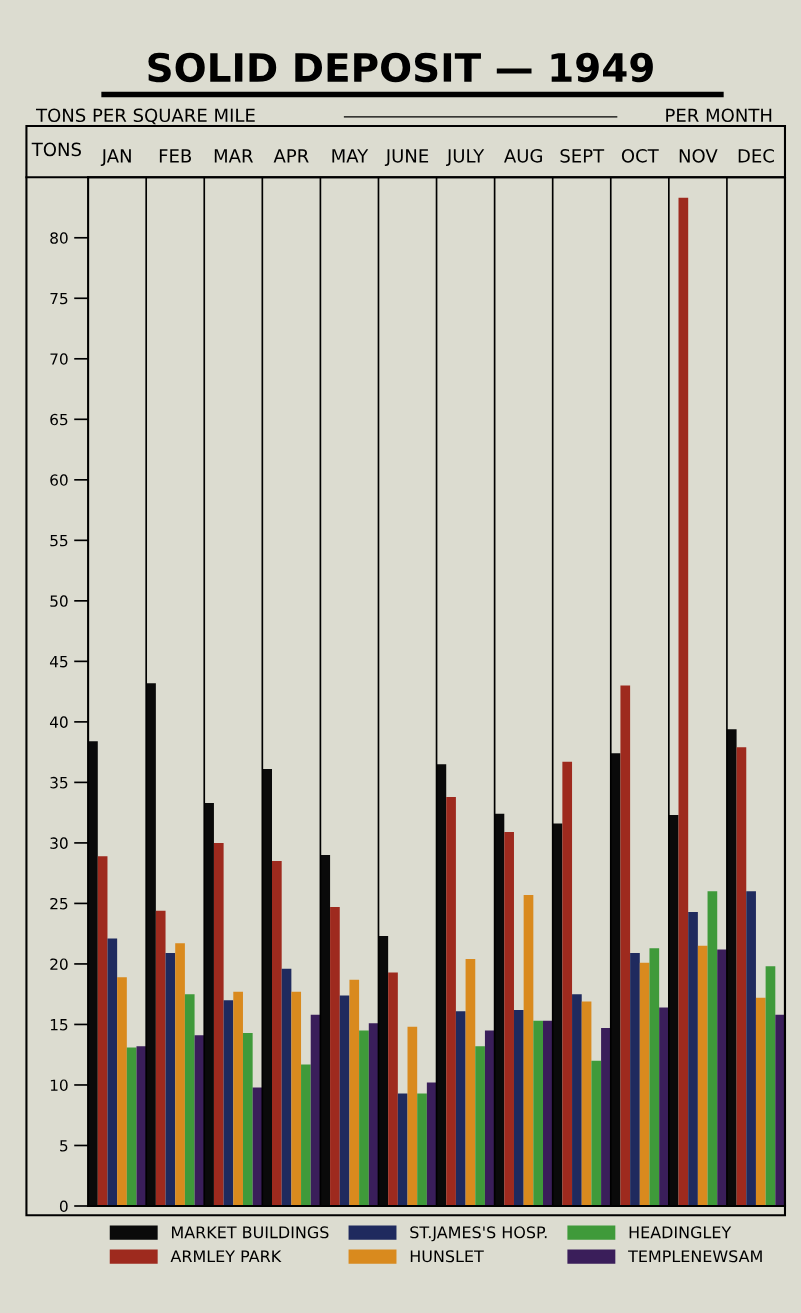 The width and height of the screenshot is (801, 1313). What do you see at coordinates (59, 541) in the screenshot?
I see `y-tick-label: 55` at bounding box center [59, 541].